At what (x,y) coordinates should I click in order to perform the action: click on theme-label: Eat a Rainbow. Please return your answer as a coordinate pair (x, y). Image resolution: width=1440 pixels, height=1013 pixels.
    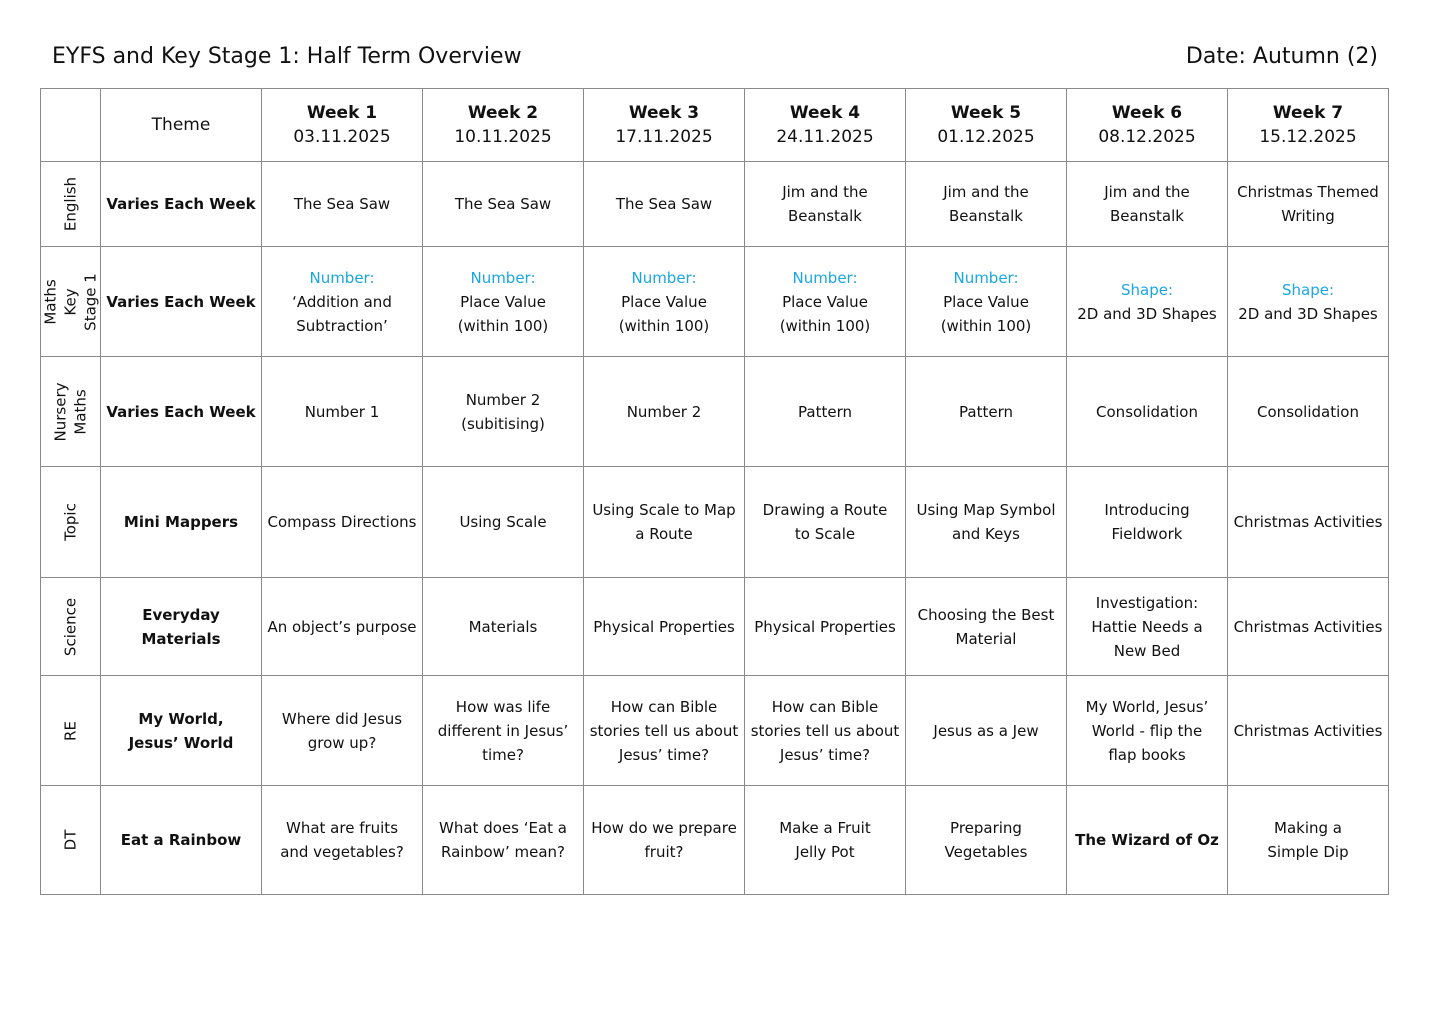
    Looking at the image, I should click on (181, 840).